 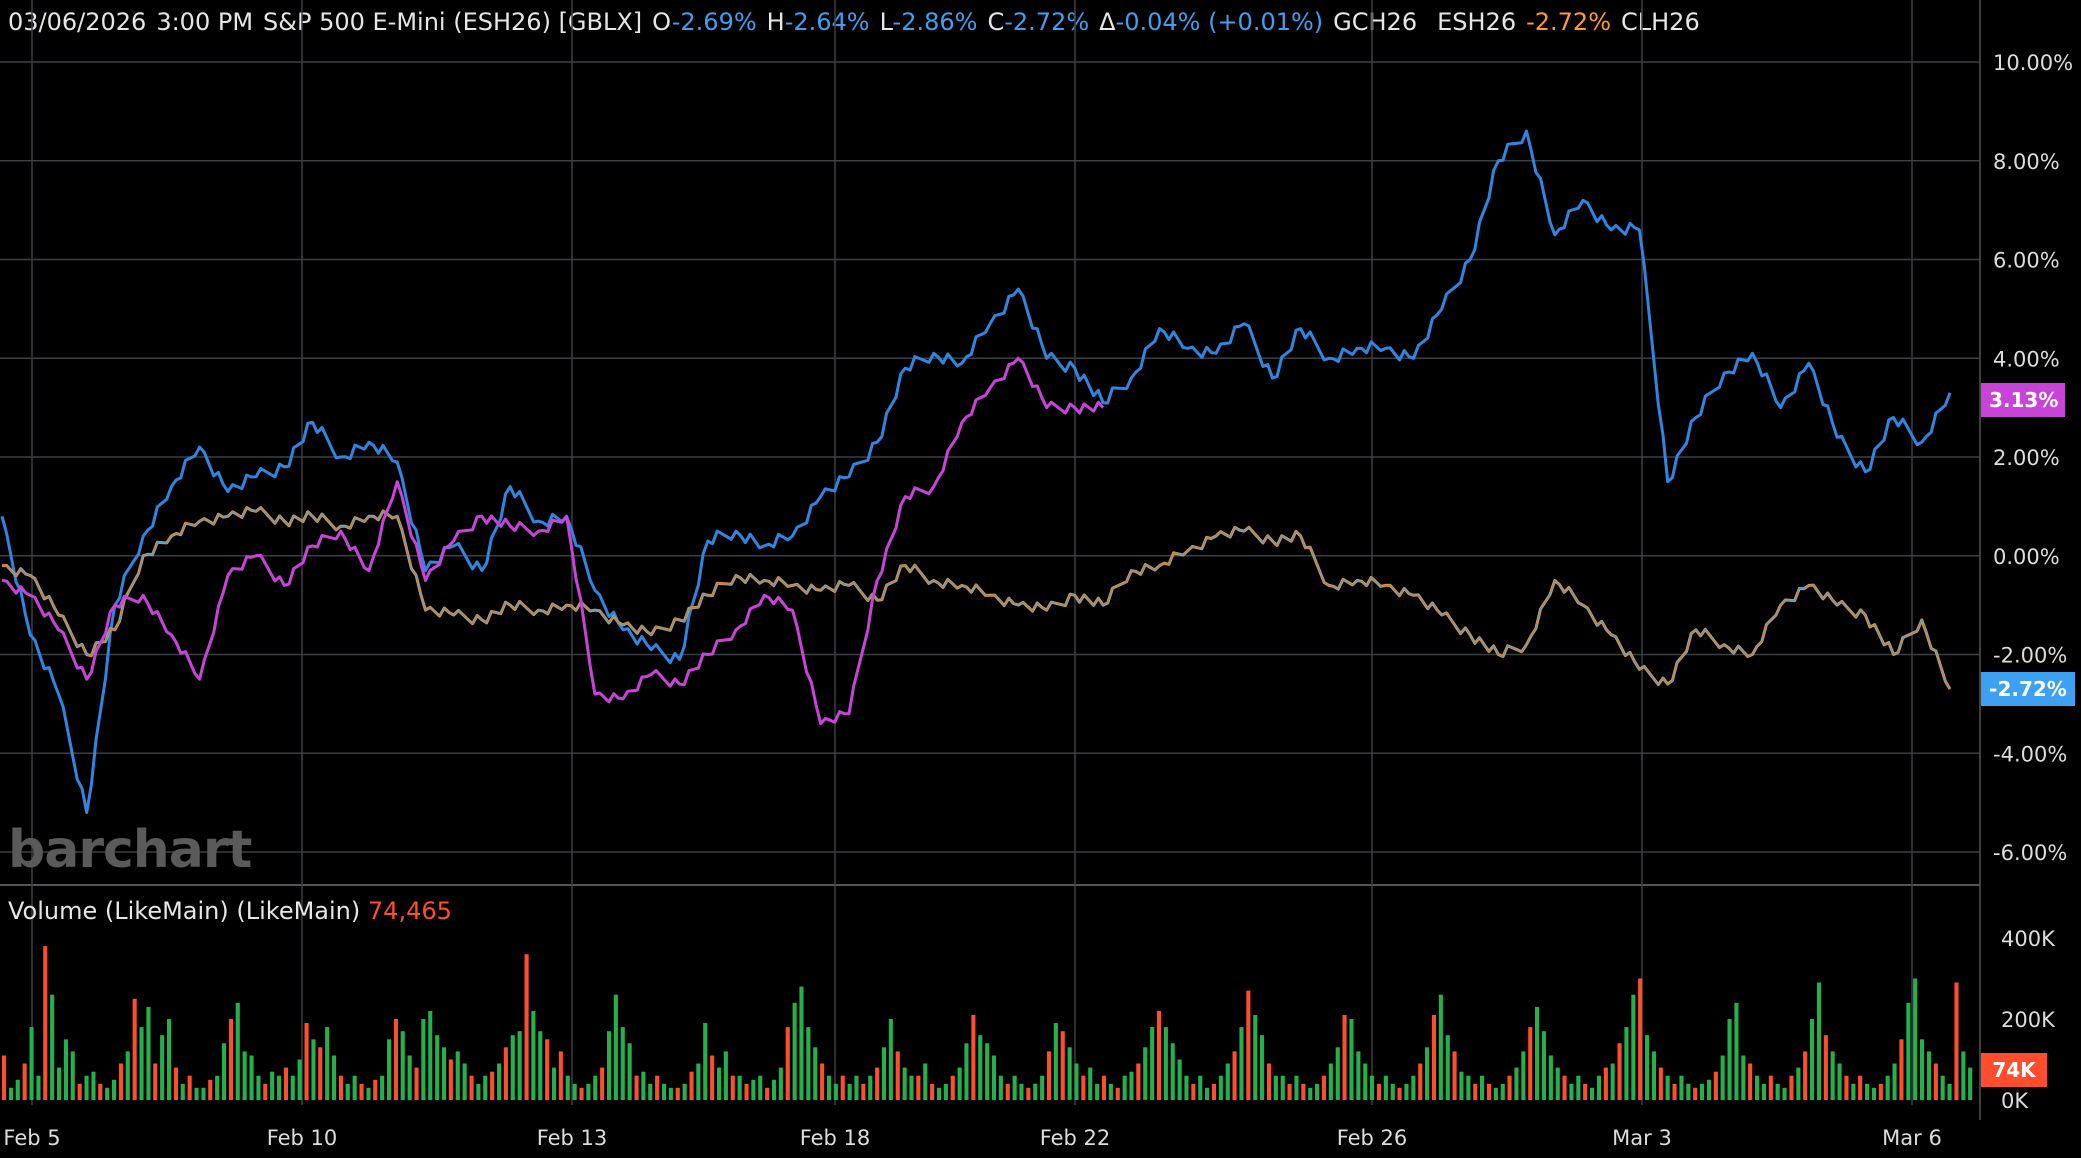 I want to click on close-label: C, so click(x=996, y=22).